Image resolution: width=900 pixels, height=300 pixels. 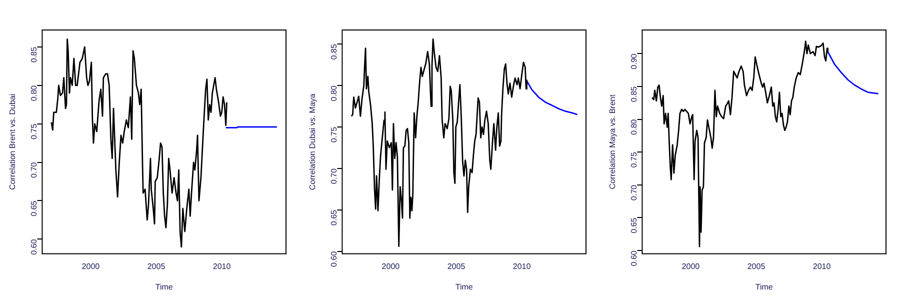 I want to click on y-axis-title: Correlation Brent vs. Dubai, so click(x=13, y=142).